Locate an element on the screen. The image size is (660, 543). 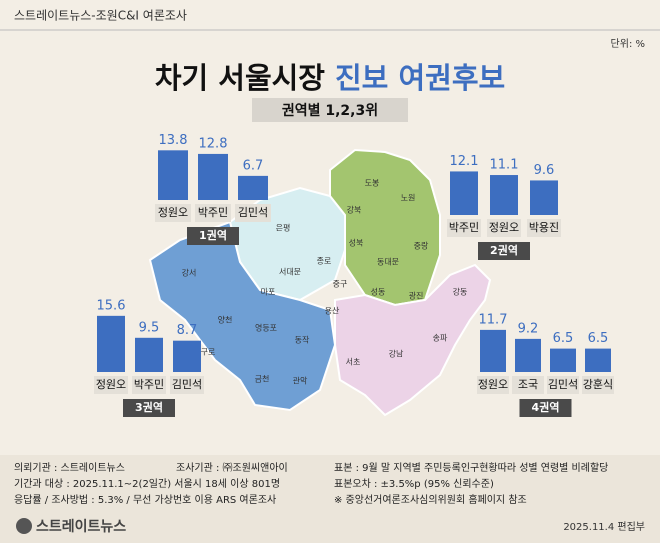
region-label: 4권역 is located at coordinates (546, 407).